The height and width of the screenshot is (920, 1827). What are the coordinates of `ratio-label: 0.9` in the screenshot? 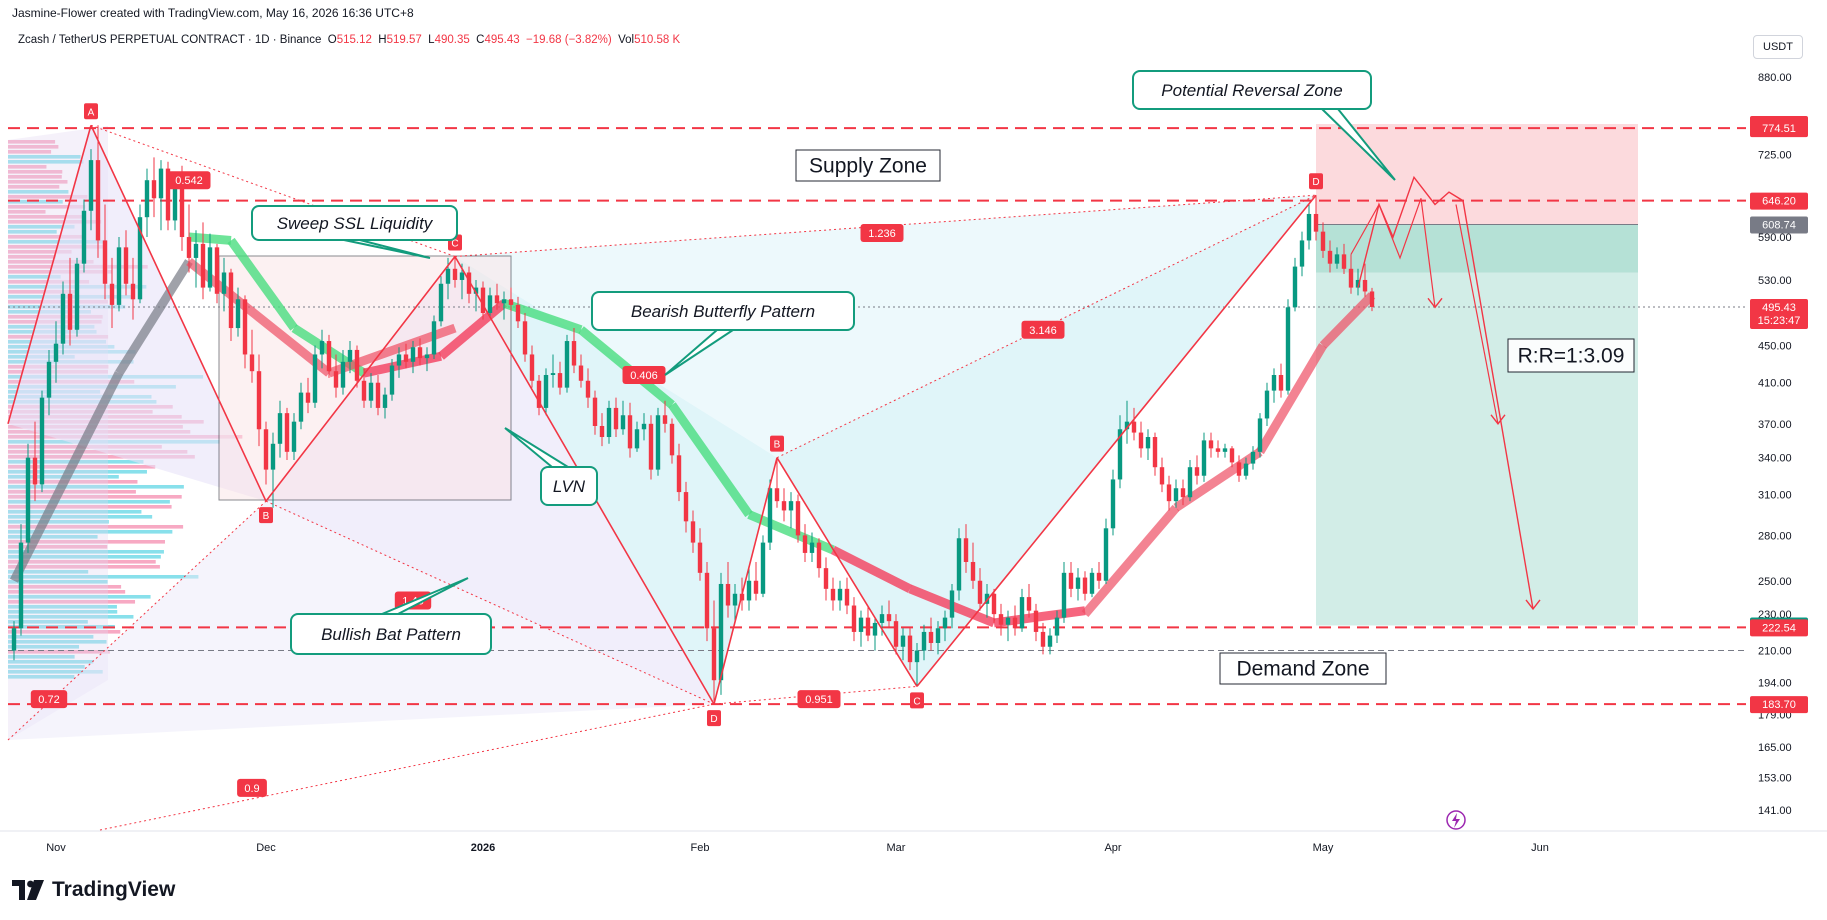 It's located at (252, 787).